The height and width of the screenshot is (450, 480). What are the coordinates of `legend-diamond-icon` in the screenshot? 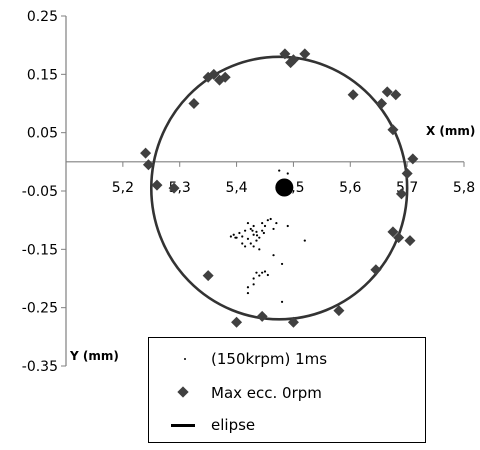 It's located at (180, 393).